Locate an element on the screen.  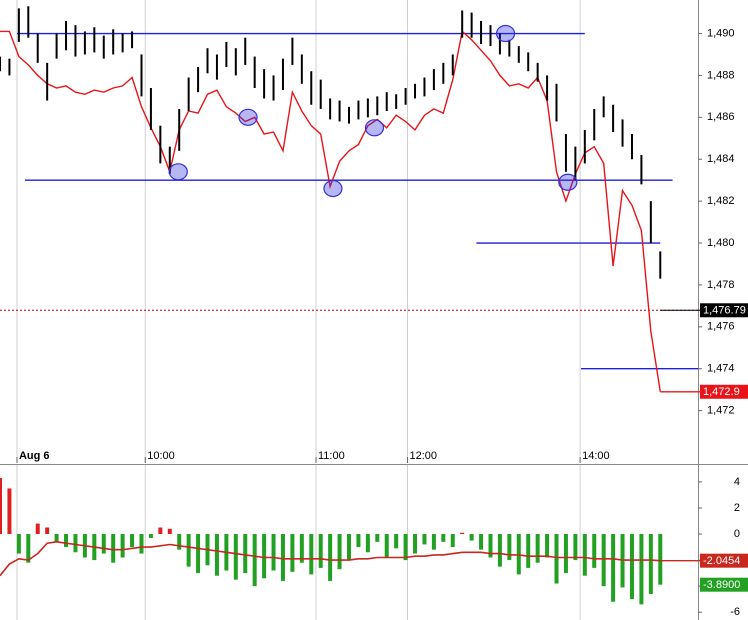
line-last-label-box is located at coordinates (724, 391).